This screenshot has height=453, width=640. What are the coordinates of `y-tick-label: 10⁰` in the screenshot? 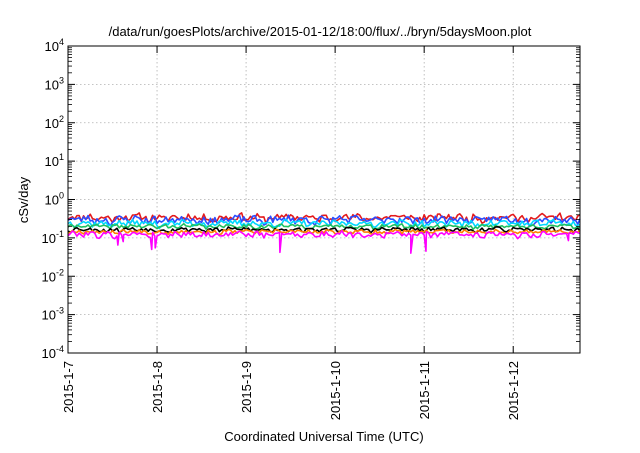 It's located at (54, 199).